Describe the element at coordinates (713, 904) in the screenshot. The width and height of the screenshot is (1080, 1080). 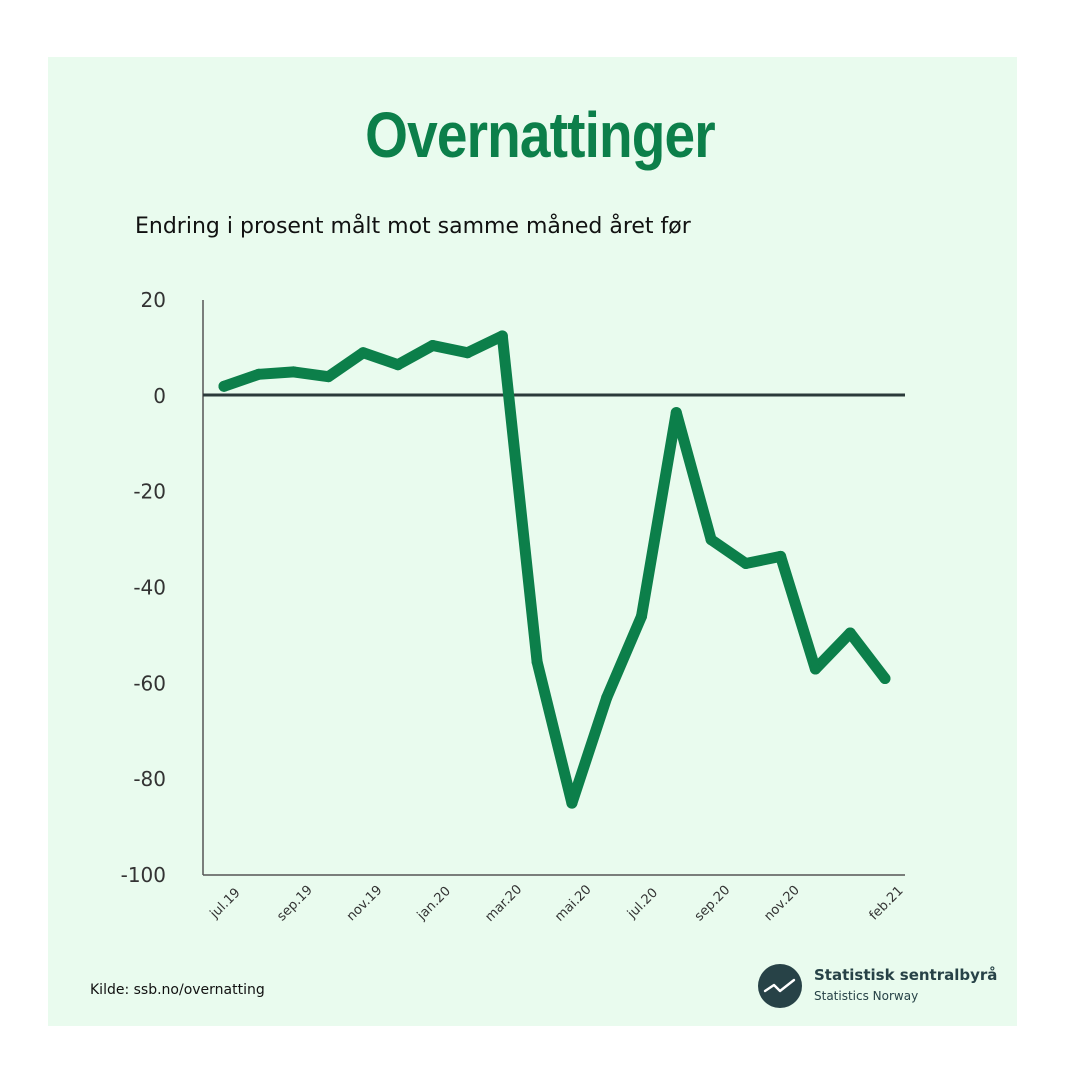
I see `x-tick-label: sep.20` at that location.